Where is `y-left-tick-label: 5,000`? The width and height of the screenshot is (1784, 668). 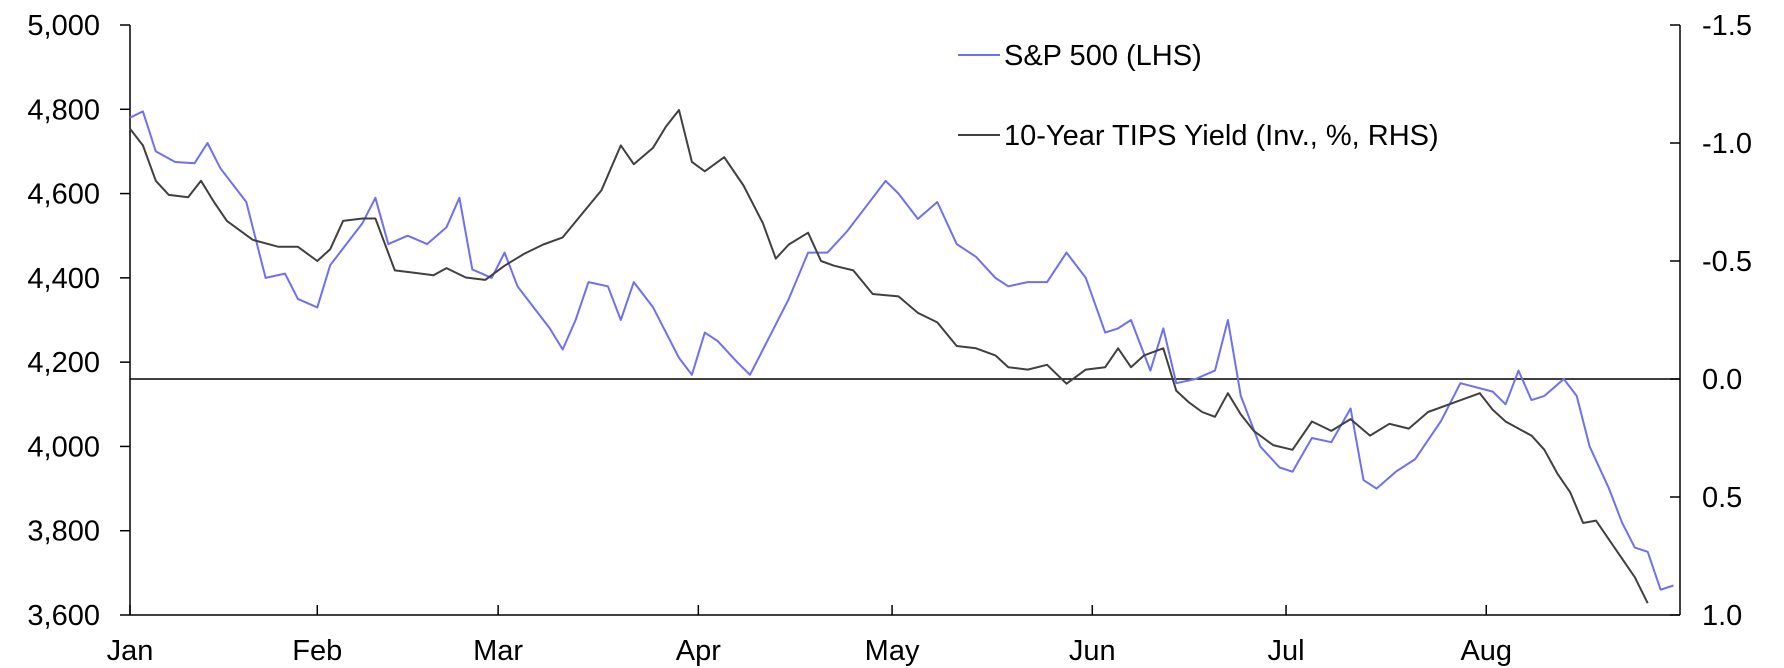
y-left-tick-label: 5,000 is located at coordinates (63, 26).